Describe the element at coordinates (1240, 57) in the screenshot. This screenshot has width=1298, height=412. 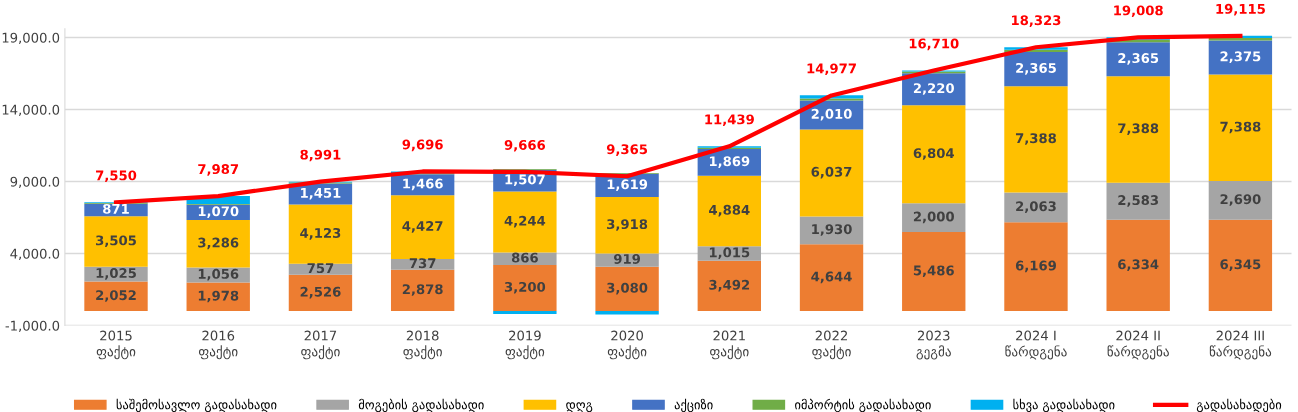
I see `data-label: 2,375` at that location.